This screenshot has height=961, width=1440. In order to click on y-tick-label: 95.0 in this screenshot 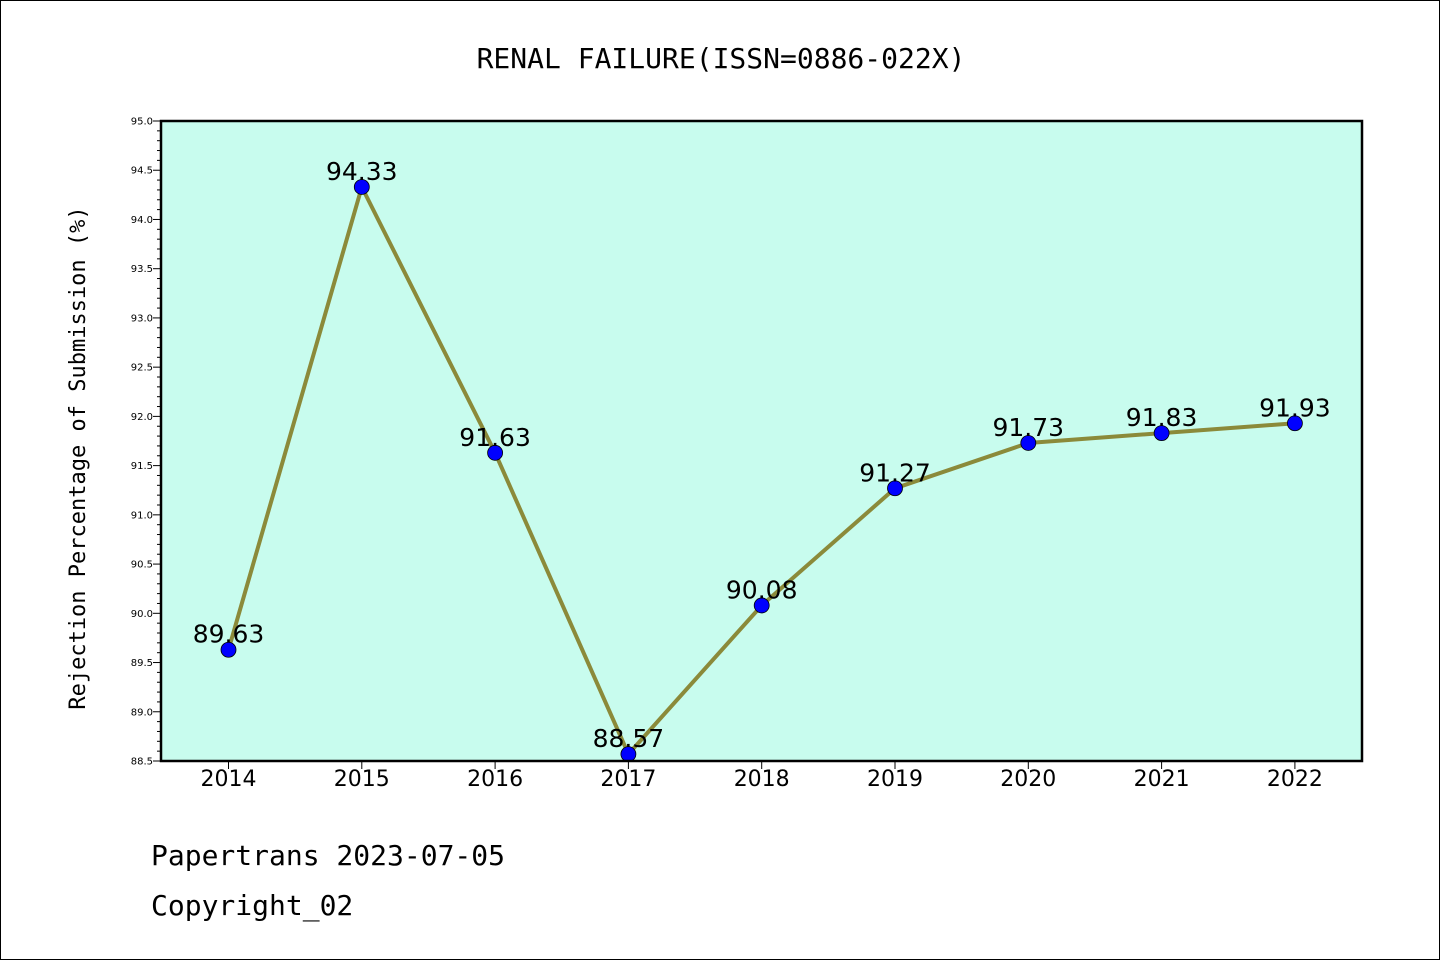, I will do `click(142, 122)`.